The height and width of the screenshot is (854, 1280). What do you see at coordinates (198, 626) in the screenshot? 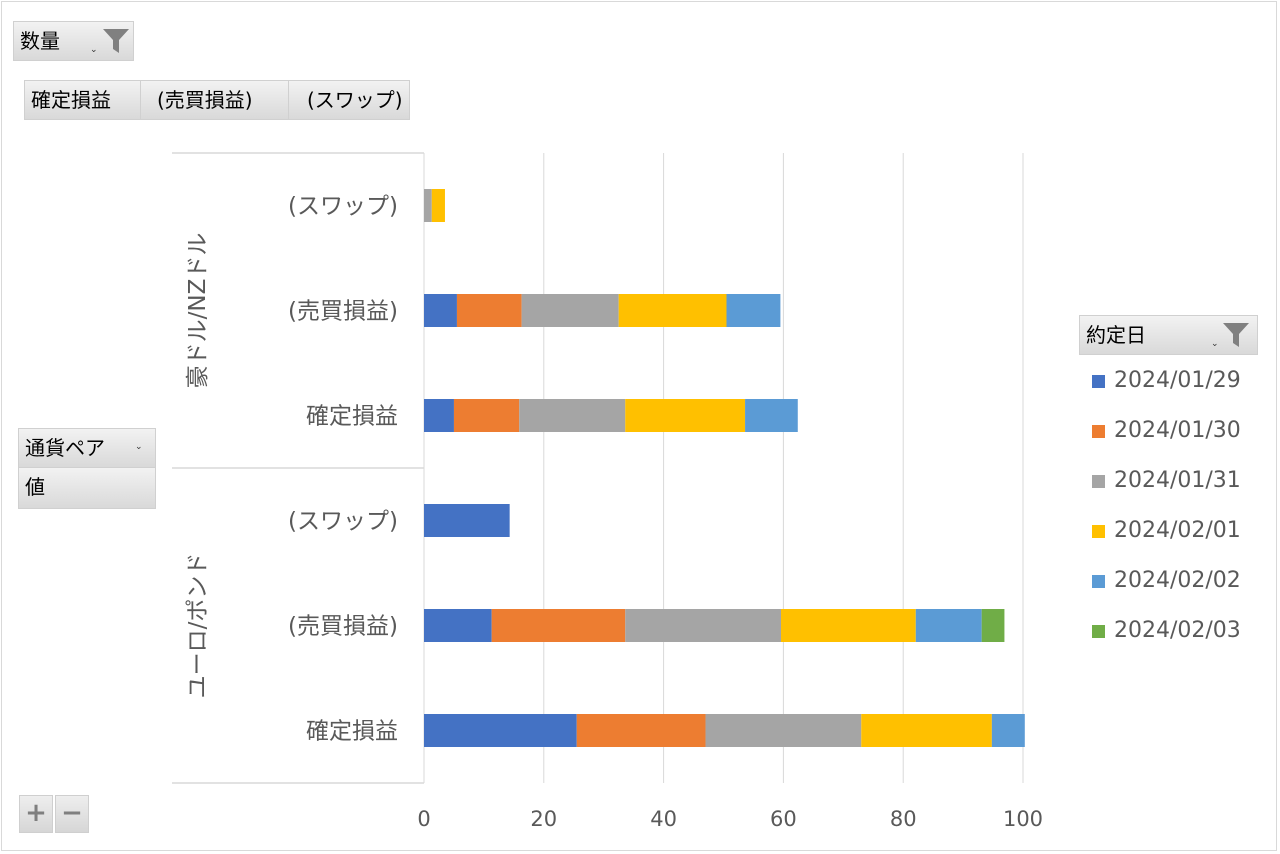
I see `group-label: ユーロ/ポンド` at bounding box center [198, 626].